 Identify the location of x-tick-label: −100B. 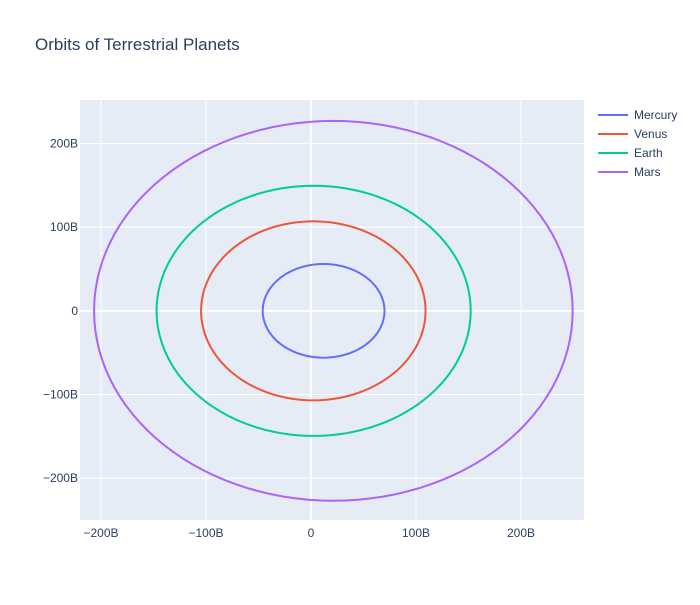
(205, 533).